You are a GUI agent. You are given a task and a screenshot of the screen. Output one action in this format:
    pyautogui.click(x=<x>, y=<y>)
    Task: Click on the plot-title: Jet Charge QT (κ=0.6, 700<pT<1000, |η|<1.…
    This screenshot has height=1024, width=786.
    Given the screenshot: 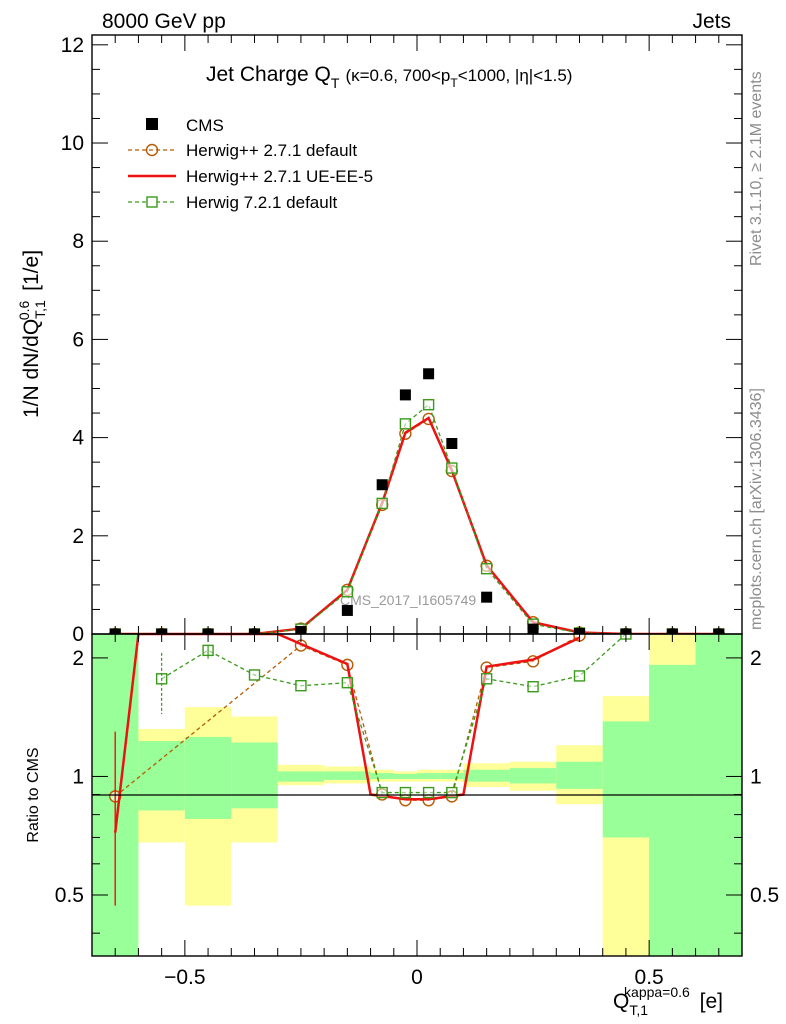 What is the action you would take?
    pyautogui.click(x=389, y=77)
    